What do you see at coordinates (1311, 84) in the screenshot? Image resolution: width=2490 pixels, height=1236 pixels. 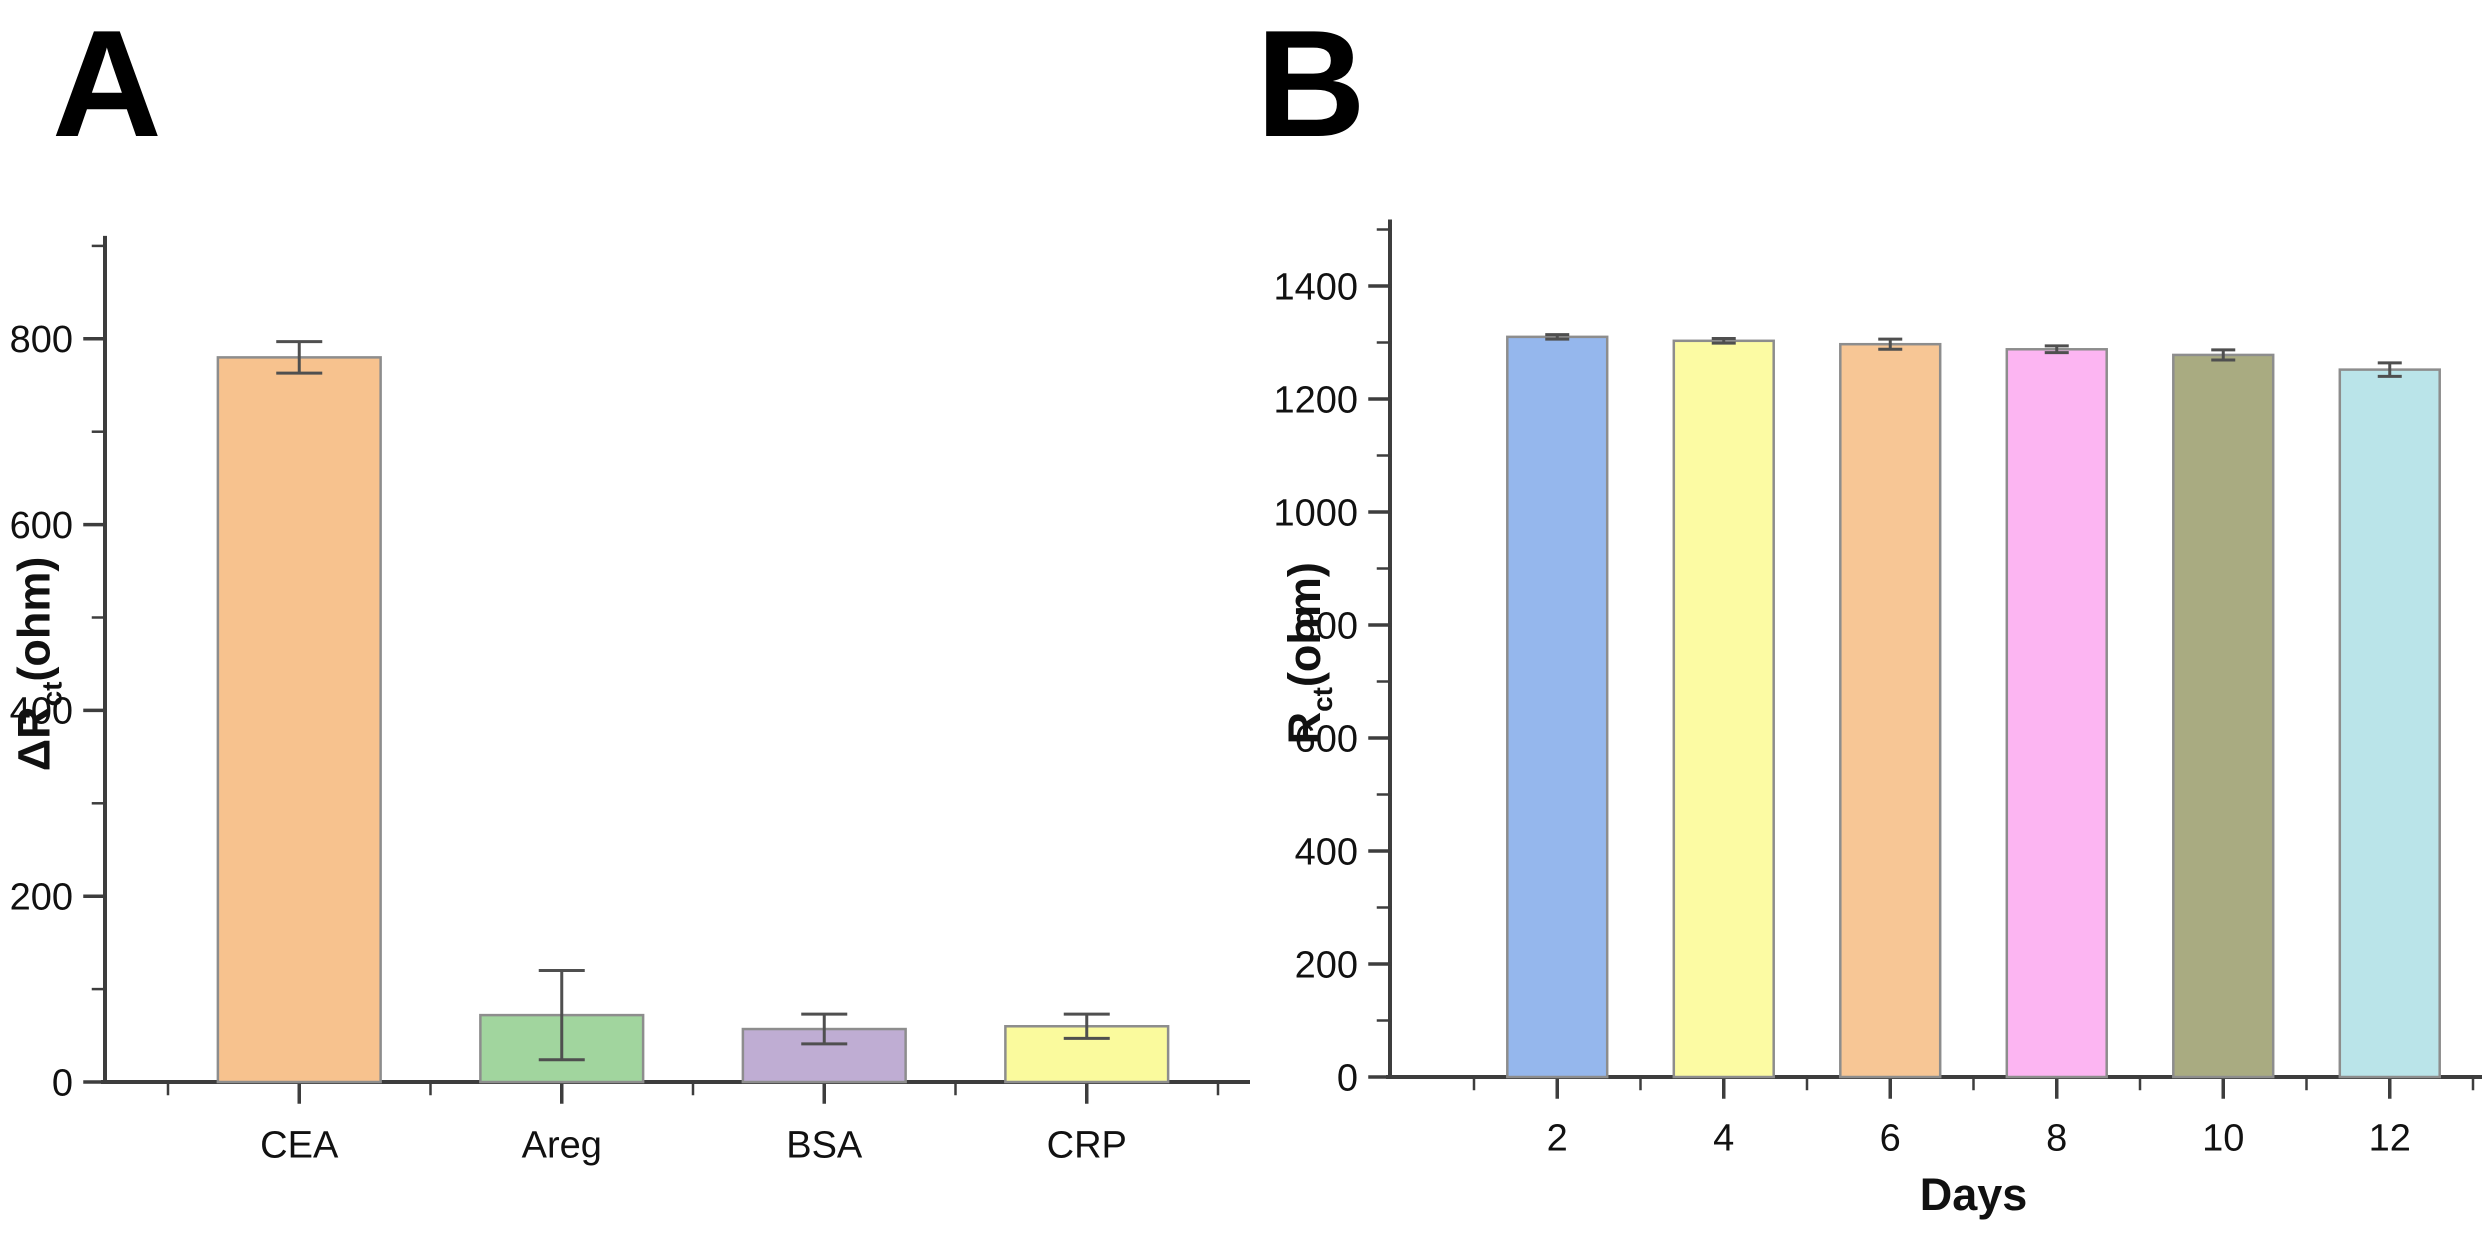 I see `panel-b-label: B` at bounding box center [1311, 84].